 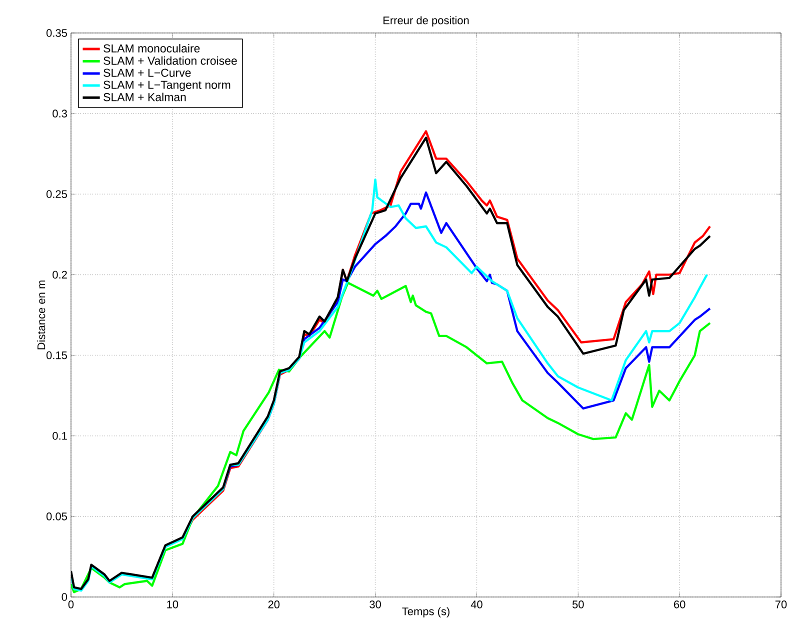 What do you see at coordinates (578, 604) in the screenshot?
I see `x-tick-label: 50` at bounding box center [578, 604].